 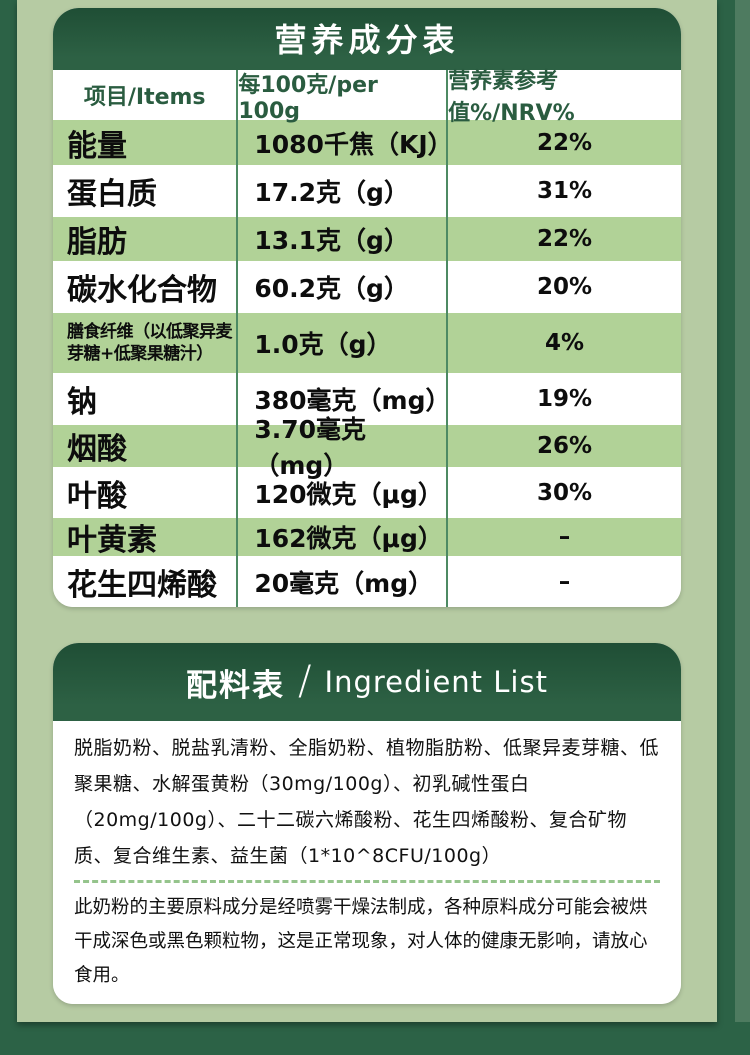 I want to click on nutrient-nrv-value: 4%, so click(x=563, y=343).